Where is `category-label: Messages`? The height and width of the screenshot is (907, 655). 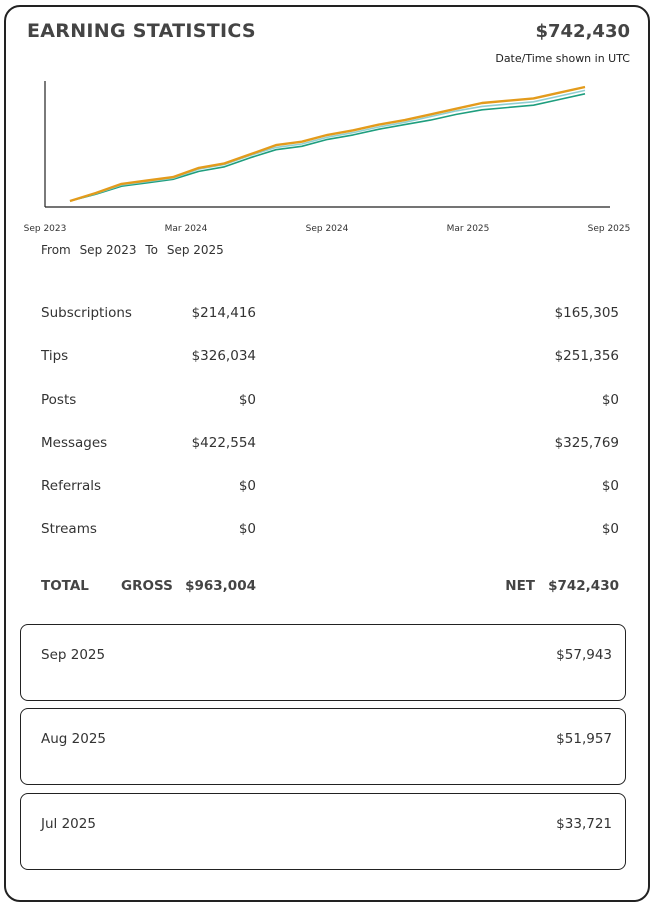 category-label: Messages is located at coordinates (74, 443).